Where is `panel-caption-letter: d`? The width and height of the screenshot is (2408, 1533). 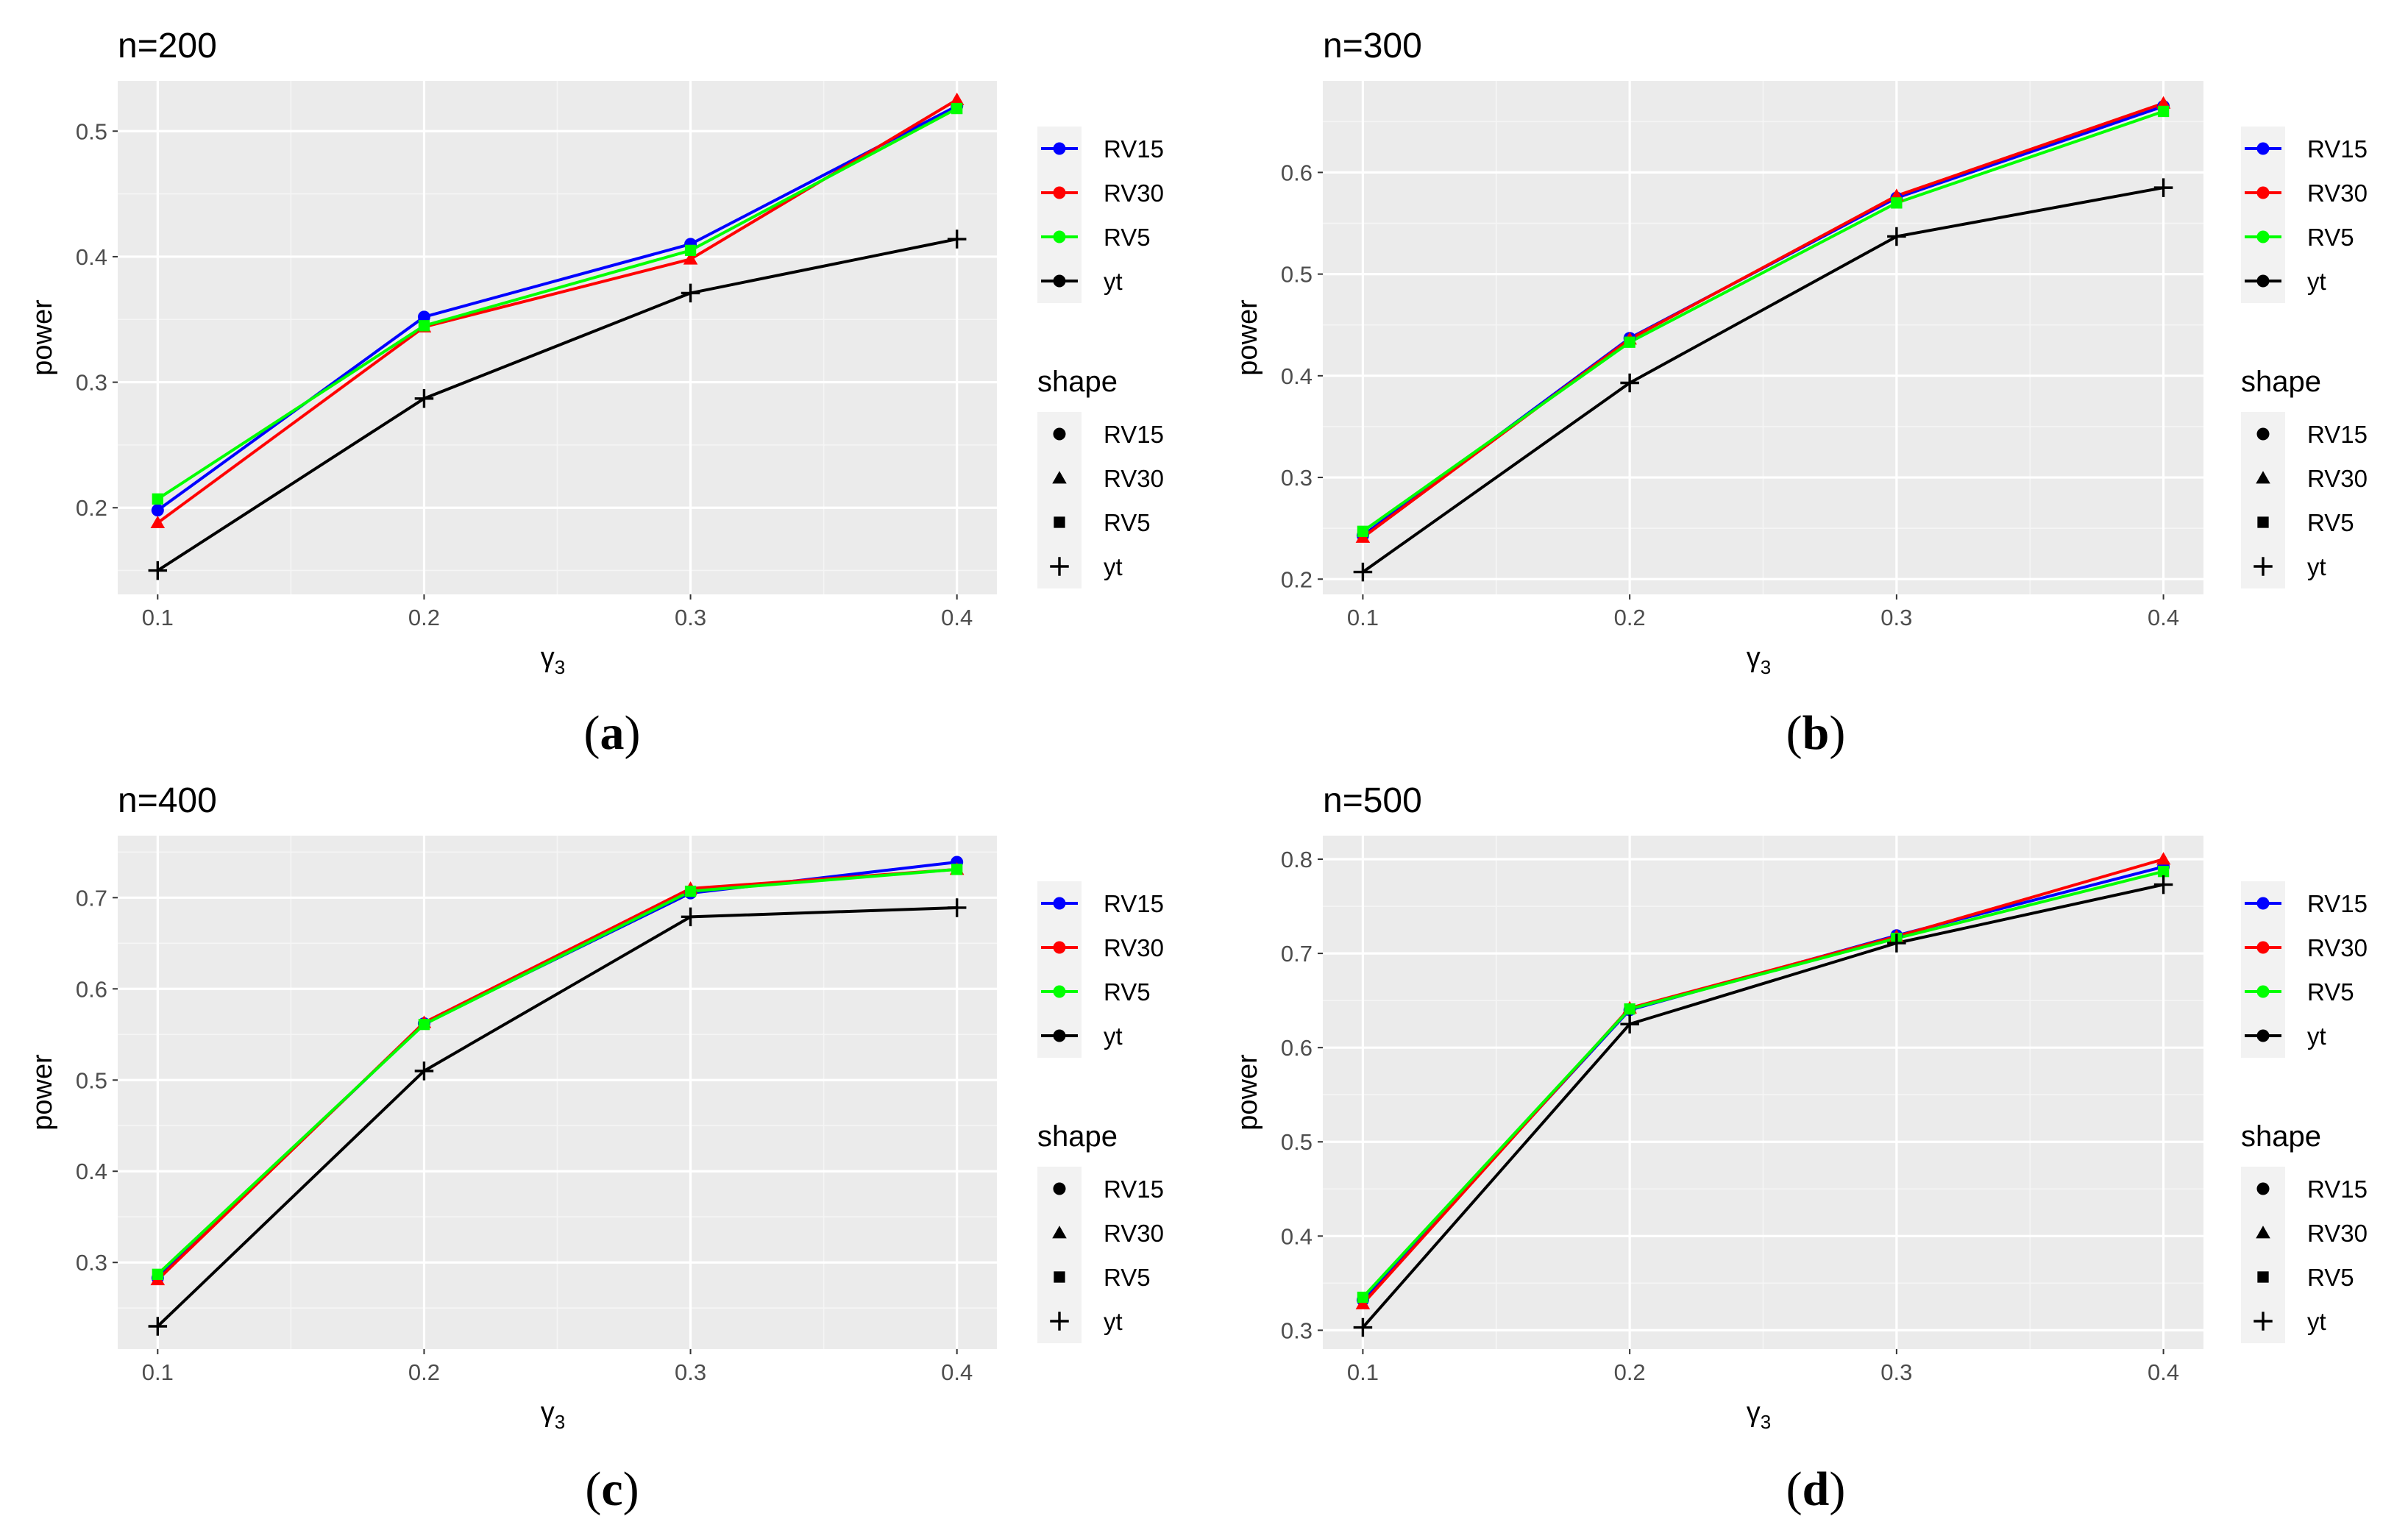
panel-caption-letter: d is located at coordinates (1817, 1489).